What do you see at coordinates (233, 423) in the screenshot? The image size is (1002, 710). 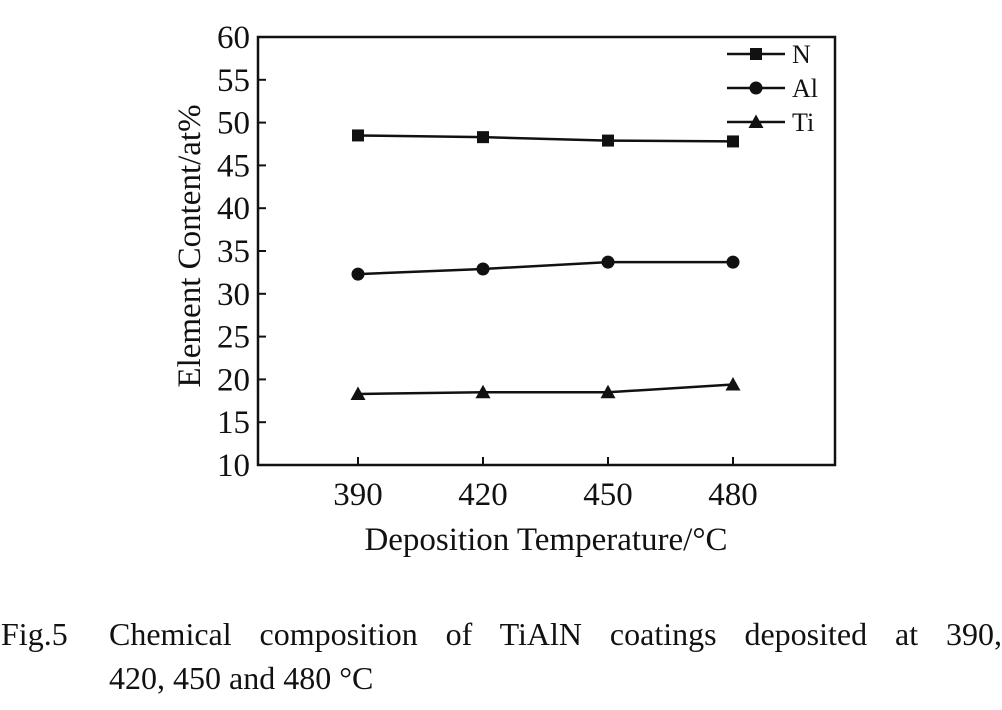 I see `y-tick-label: 15` at bounding box center [233, 423].